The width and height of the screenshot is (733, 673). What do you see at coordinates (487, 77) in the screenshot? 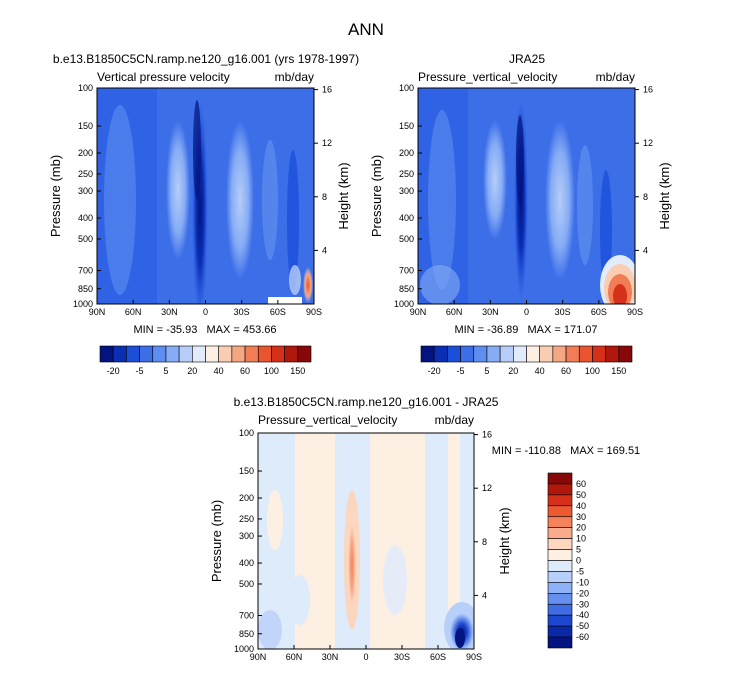
I see `panel-obs-left-label: Pressure_vertical_velocity` at bounding box center [487, 77].